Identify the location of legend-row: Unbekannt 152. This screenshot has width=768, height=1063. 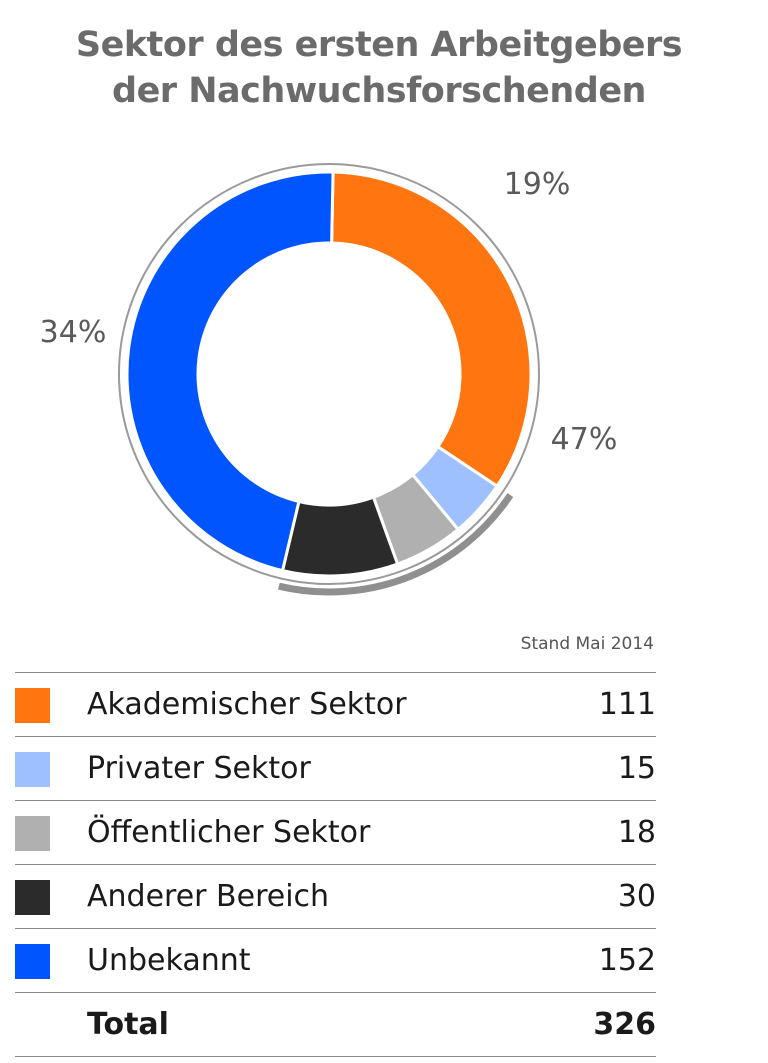
(335, 960).